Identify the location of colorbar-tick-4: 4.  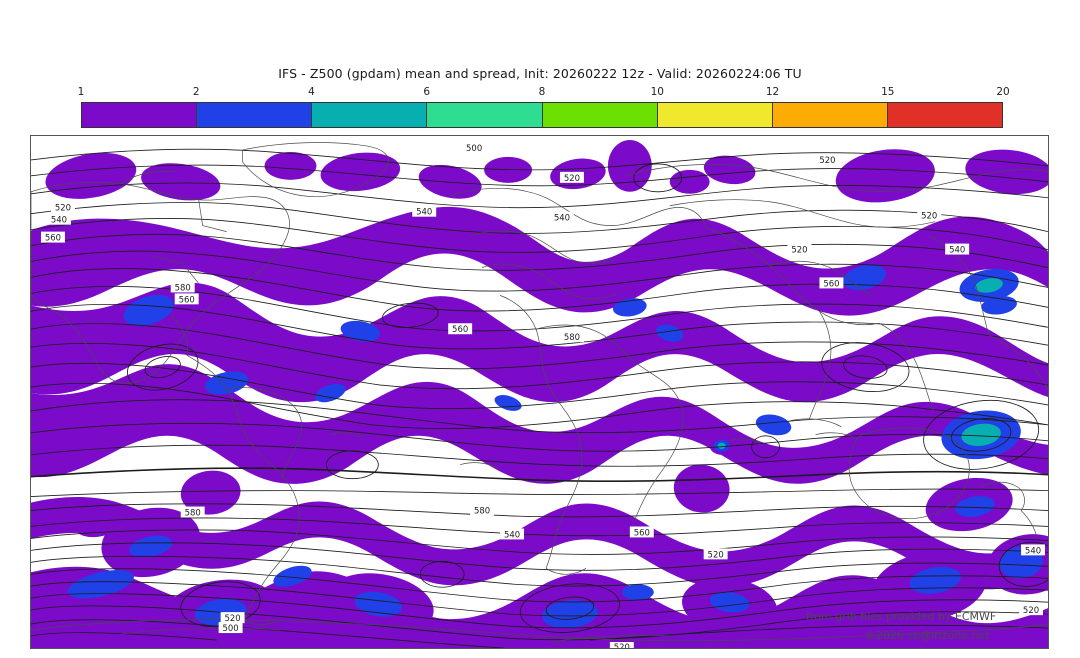
(311, 92).